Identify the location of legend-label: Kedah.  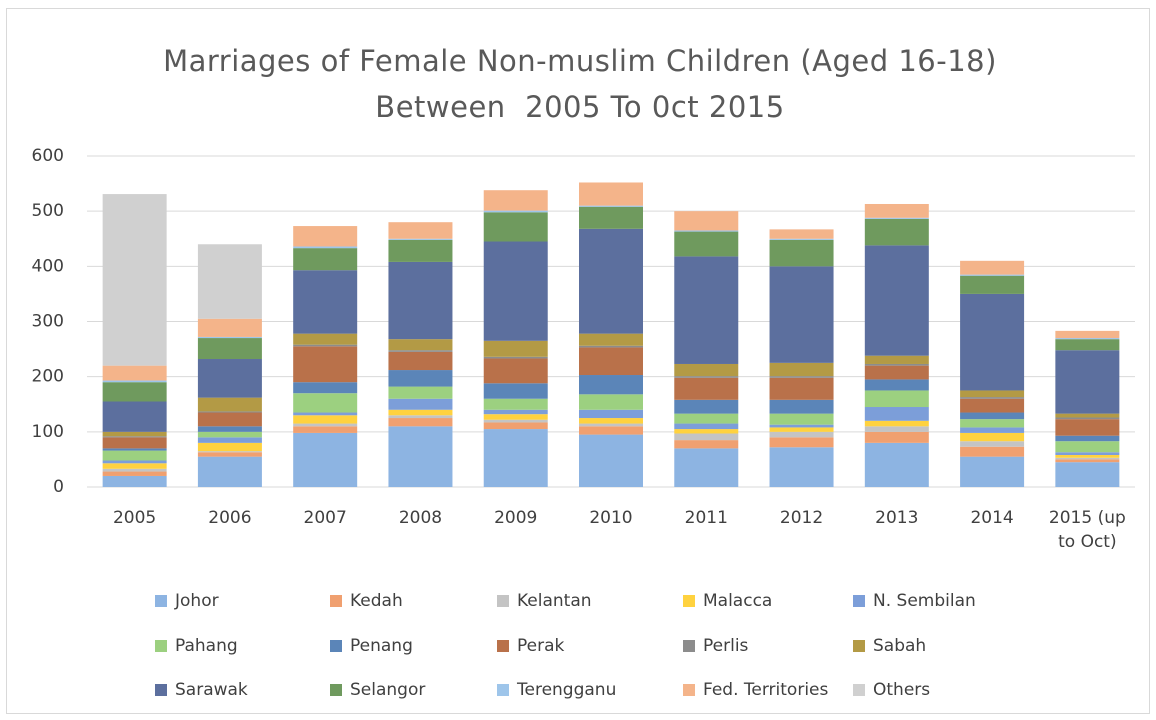
(376, 601).